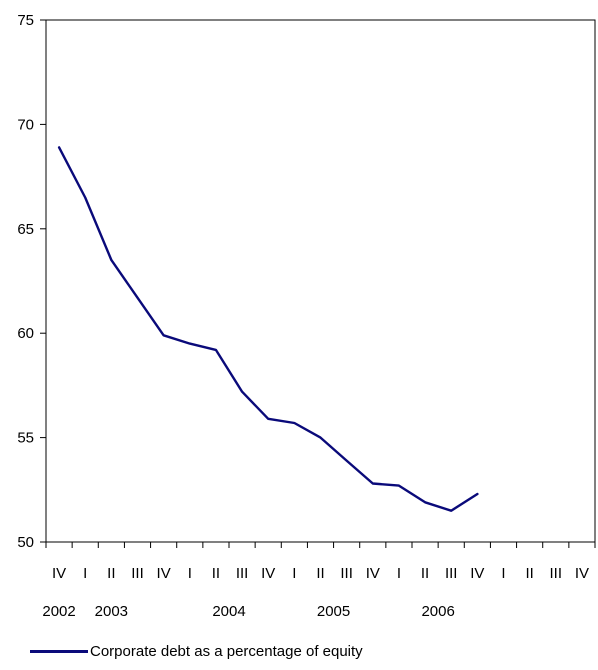 The image size is (598, 670). I want to click on y-axis: 50 55 60 65 70 75, so click(31, 281).